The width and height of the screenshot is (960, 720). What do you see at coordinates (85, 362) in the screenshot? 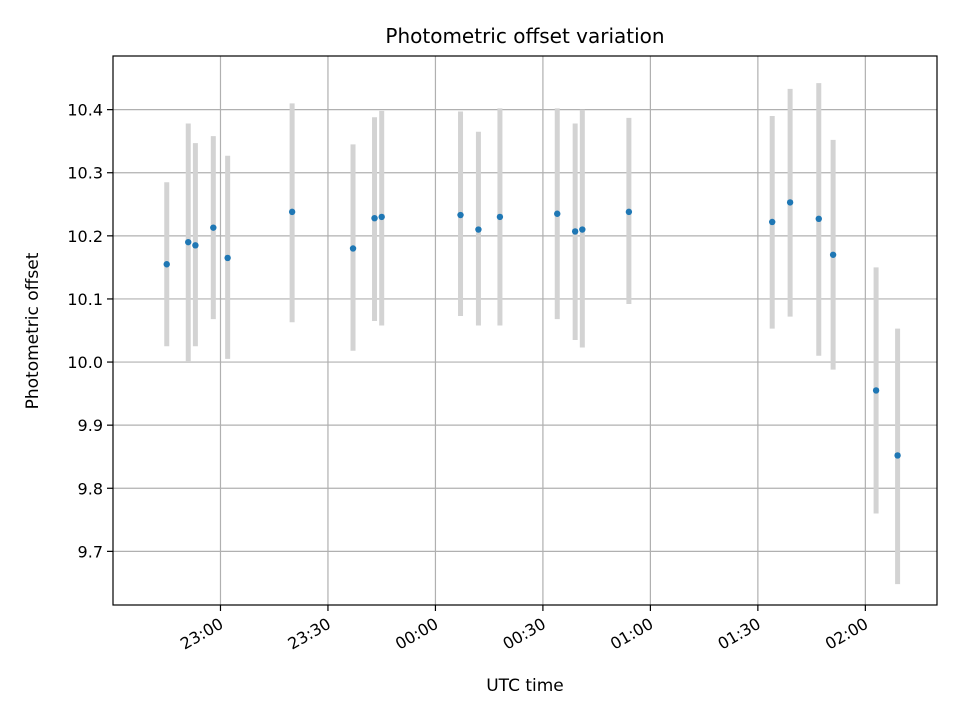
I see `y-tick-label: 10.0` at bounding box center [85, 362].